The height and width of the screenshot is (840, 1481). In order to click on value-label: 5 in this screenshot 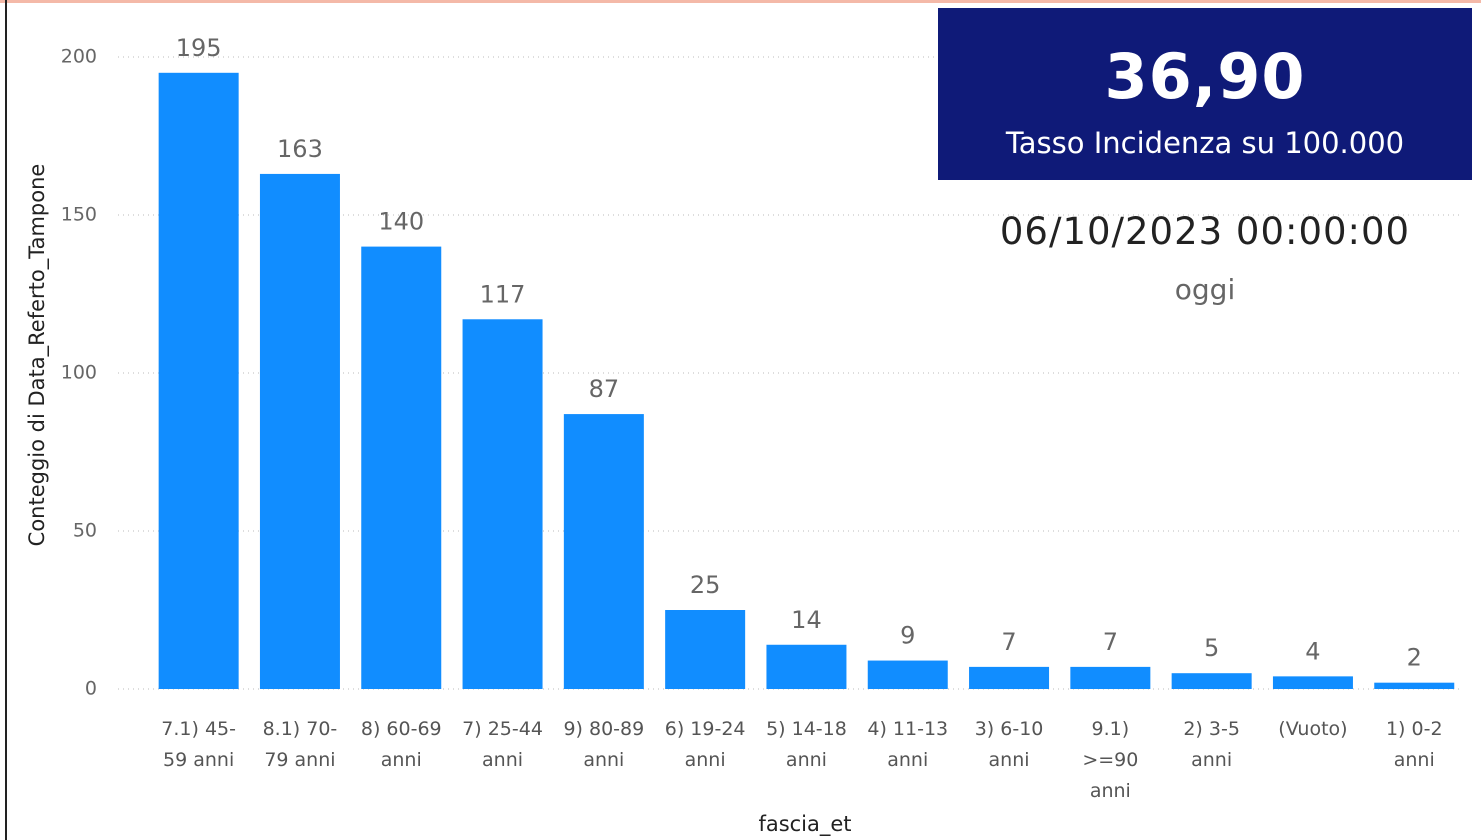, I will do `click(1211, 648)`.